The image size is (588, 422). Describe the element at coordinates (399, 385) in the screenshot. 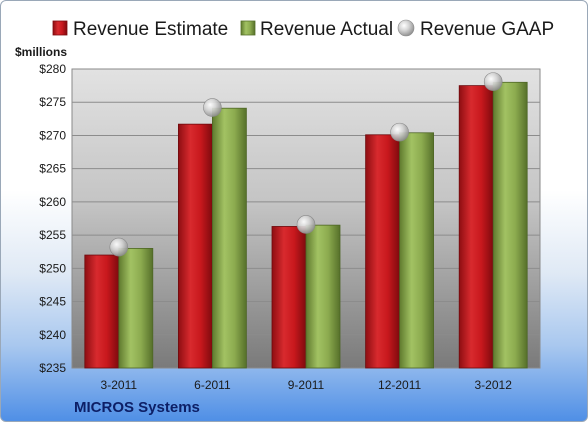

I see `x-tick-label: 12-2011` at that location.